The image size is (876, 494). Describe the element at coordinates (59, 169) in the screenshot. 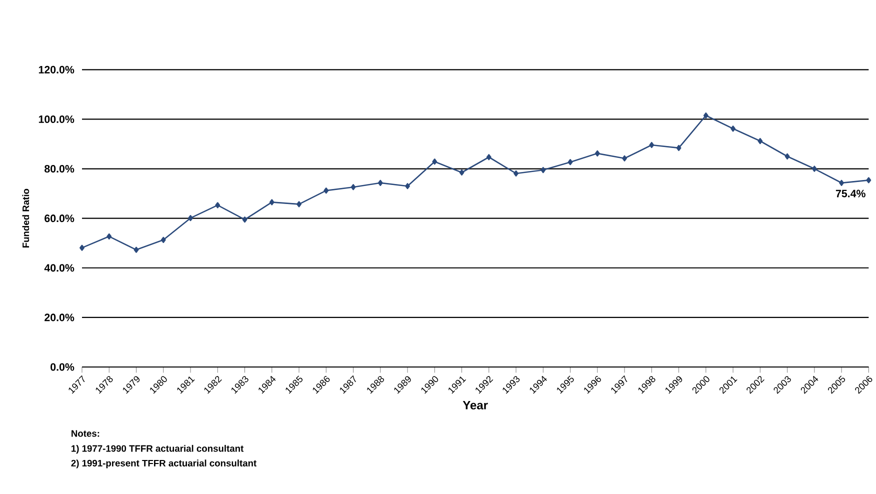

I see `y-tick-label: 80.0%` at that location.